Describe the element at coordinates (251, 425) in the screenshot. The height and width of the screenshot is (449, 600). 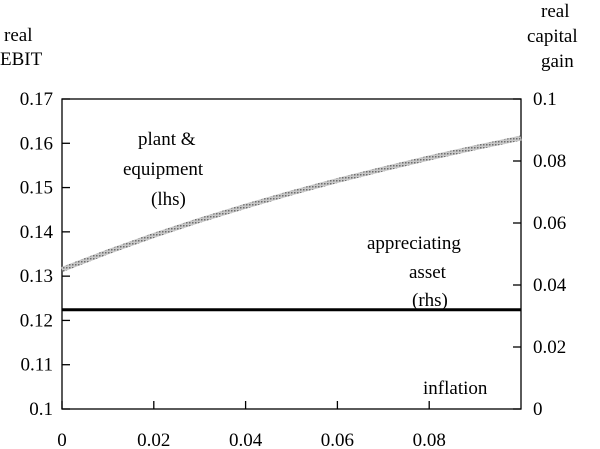
I see `x-axis: 0 0.02 0.04 0.06 0.08` at that location.